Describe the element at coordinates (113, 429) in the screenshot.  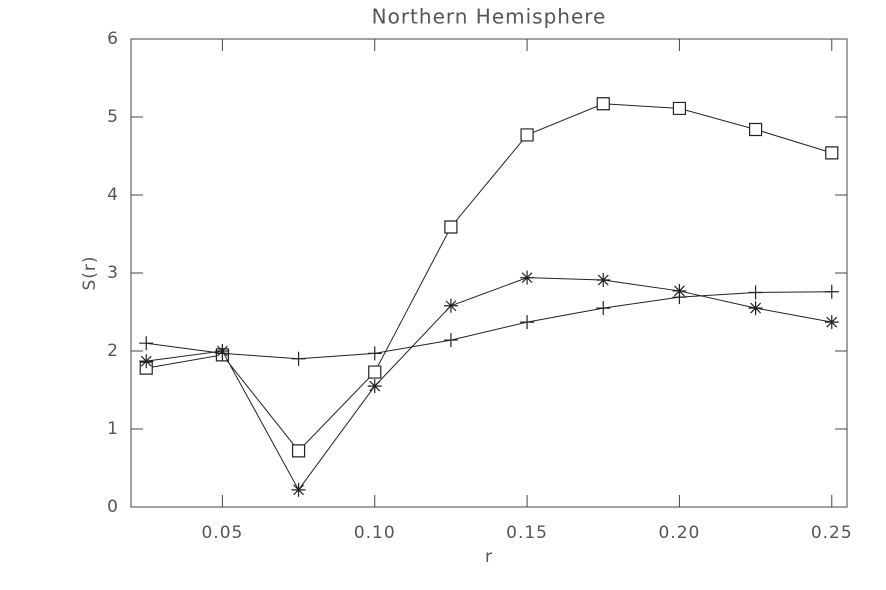
I see `y-tick-label: 1` at that location.